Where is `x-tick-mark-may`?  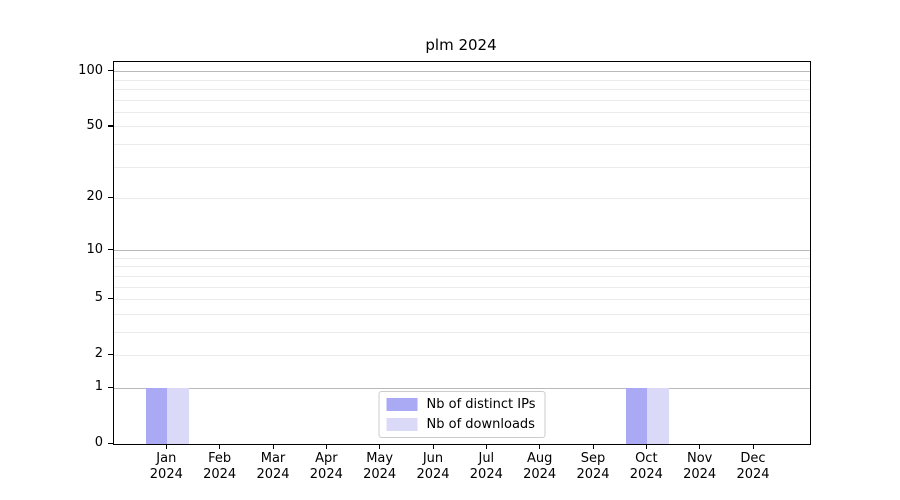
x-tick-mark-may is located at coordinates (380, 446).